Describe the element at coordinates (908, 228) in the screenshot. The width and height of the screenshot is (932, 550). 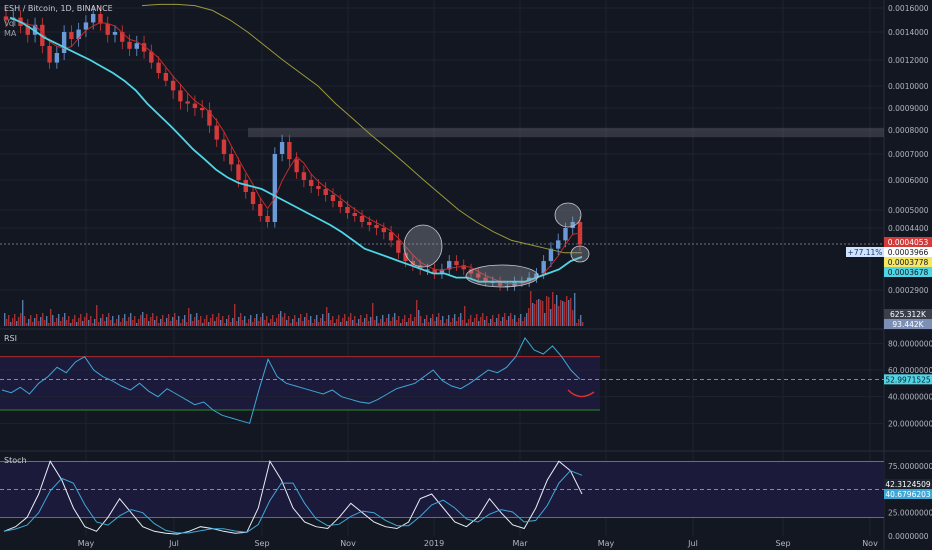
I see `y-tick-label: 0.0004400` at that location.